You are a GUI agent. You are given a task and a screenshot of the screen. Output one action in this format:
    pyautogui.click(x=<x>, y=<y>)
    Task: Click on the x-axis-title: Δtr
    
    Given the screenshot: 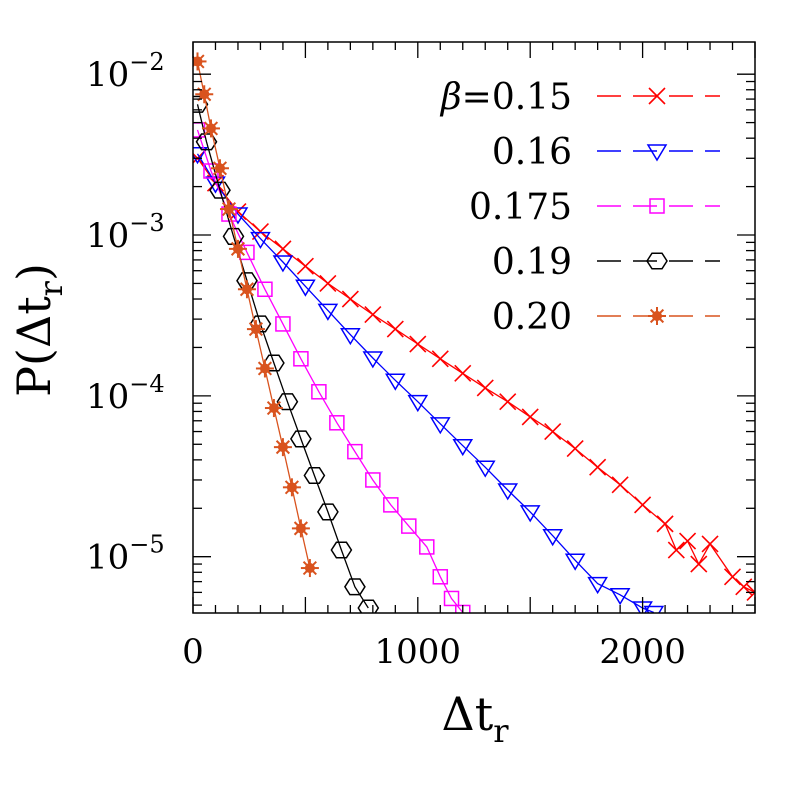 What is the action you would take?
    pyautogui.click(x=475, y=718)
    